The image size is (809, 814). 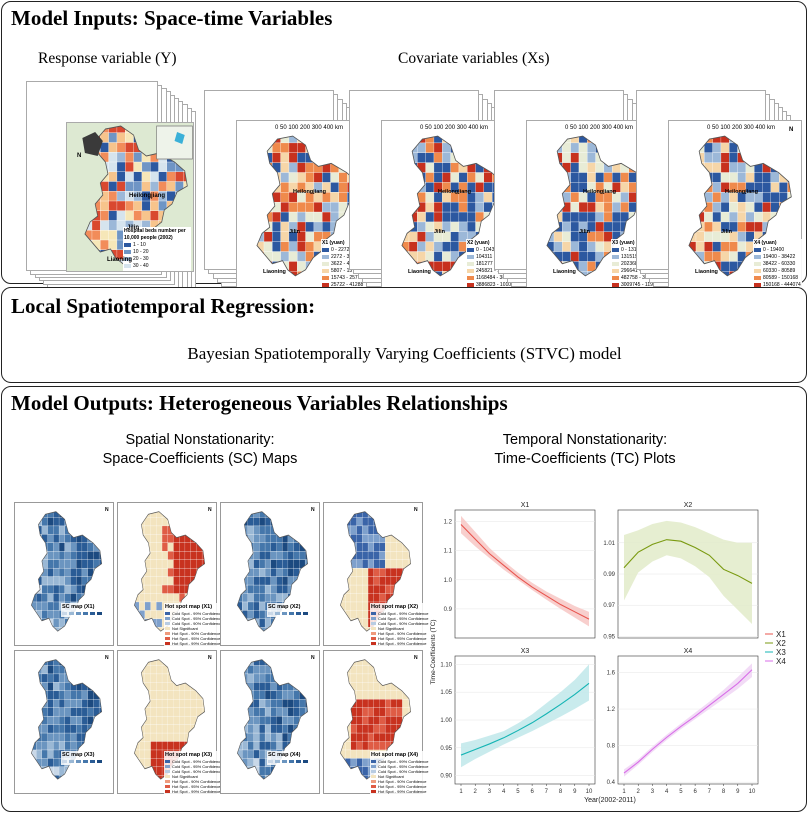 What do you see at coordinates (585, 440) in the screenshot?
I see `temporal-label-1: Temporal Nonstationarity:` at bounding box center [585, 440].